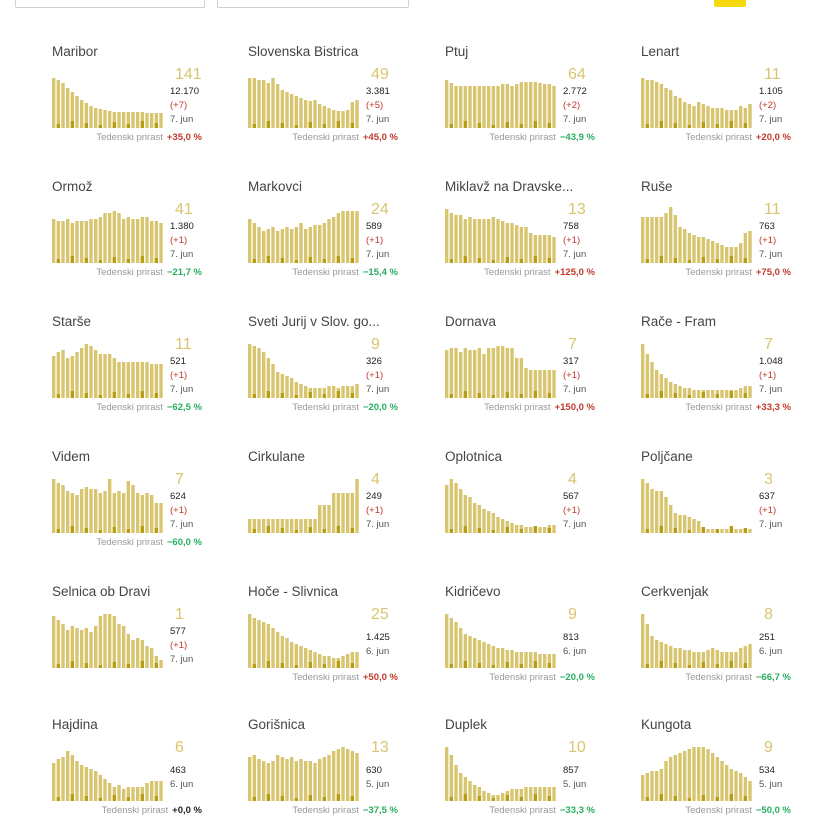  Describe the element at coordinates (303, 371) in the screenshot. I see `sparkline-chart` at that location.